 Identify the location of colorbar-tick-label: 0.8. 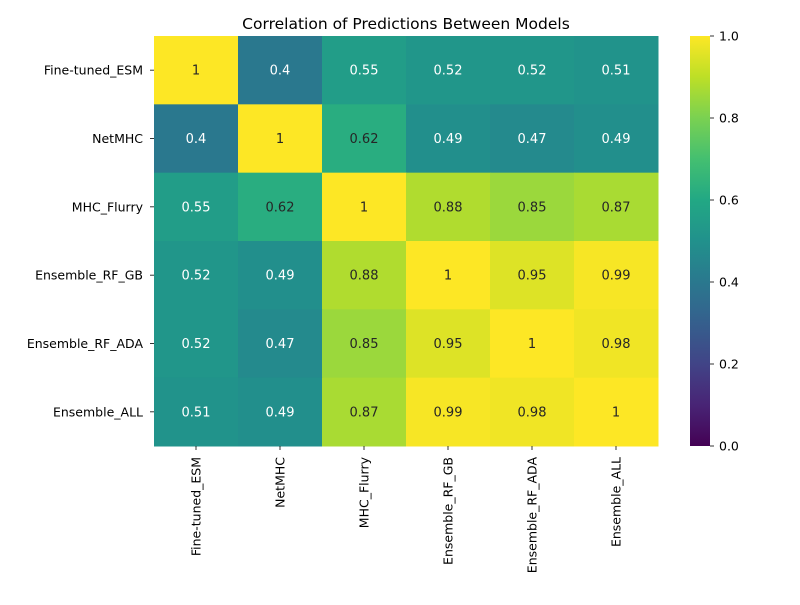
(729, 118).